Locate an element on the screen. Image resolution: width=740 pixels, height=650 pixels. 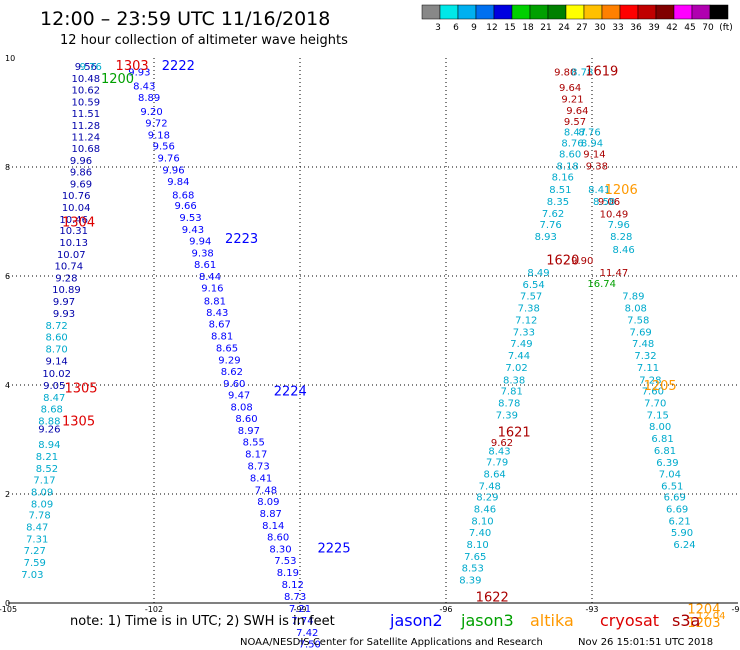
pass-number-label: 1200 is located at coordinates (117, 79).